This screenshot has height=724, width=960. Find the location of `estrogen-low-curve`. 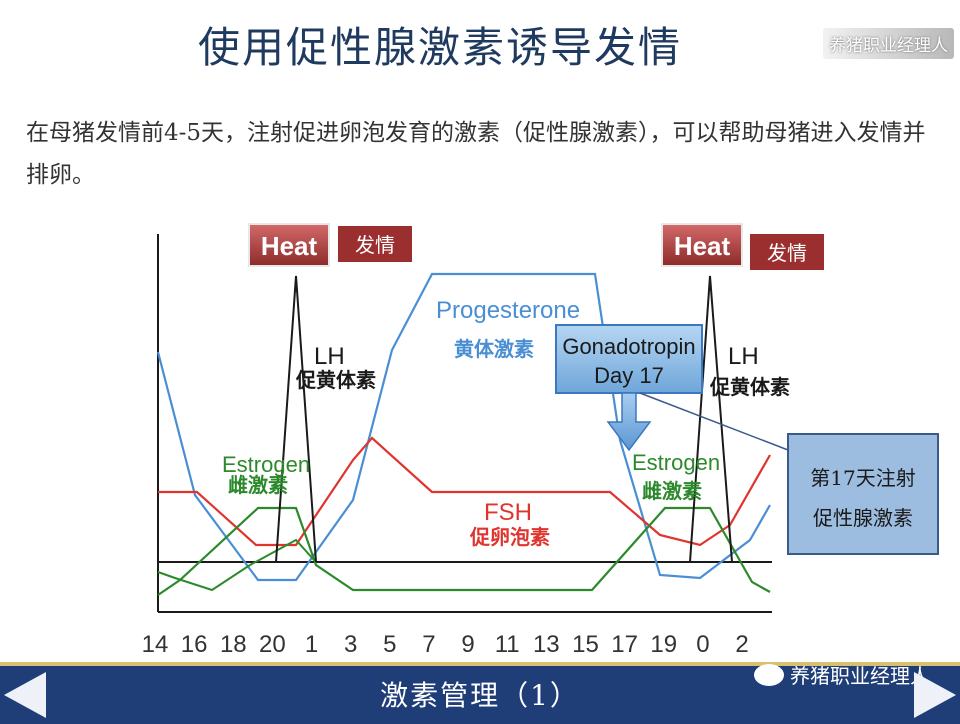

estrogen-low-curve is located at coordinates (236, 565).